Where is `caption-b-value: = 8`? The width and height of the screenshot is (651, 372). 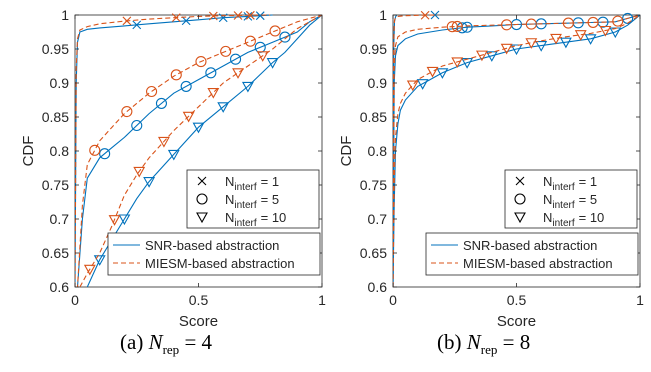 caption-b-value: = 8 is located at coordinates (516, 342).